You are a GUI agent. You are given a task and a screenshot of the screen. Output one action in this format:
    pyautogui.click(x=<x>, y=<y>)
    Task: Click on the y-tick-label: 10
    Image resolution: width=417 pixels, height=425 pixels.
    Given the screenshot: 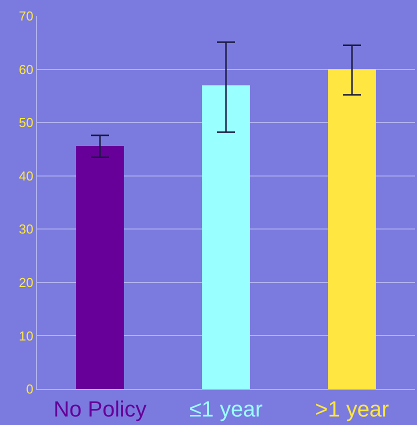 What is the action you would take?
    pyautogui.click(x=26, y=336)
    